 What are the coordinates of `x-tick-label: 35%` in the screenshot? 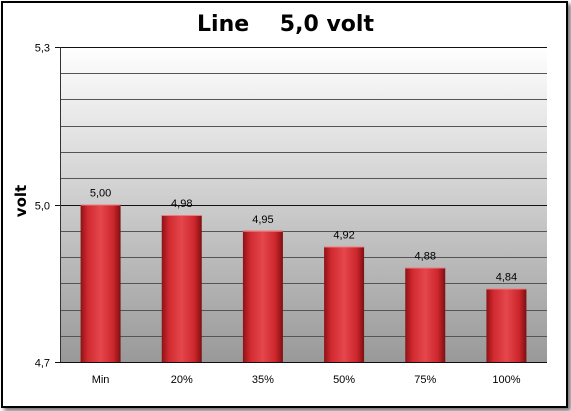 It's located at (263, 380).